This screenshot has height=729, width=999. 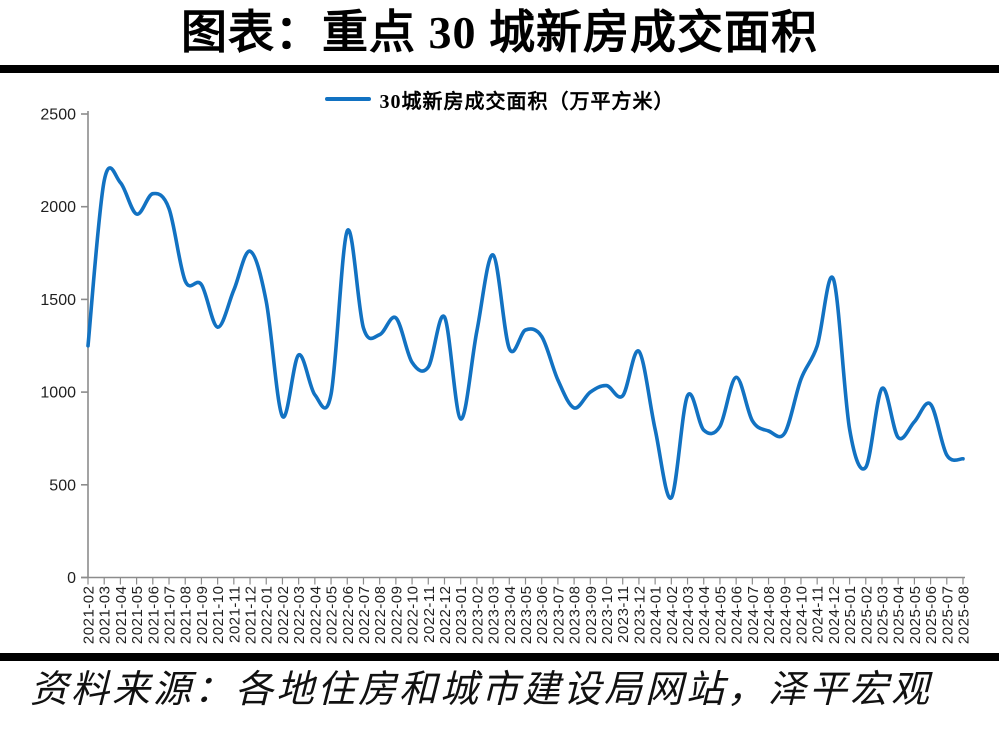 What do you see at coordinates (461, 615) in the screenshot?
I see `x-tick-label: 2023-01` at bounding box center [461, 615].